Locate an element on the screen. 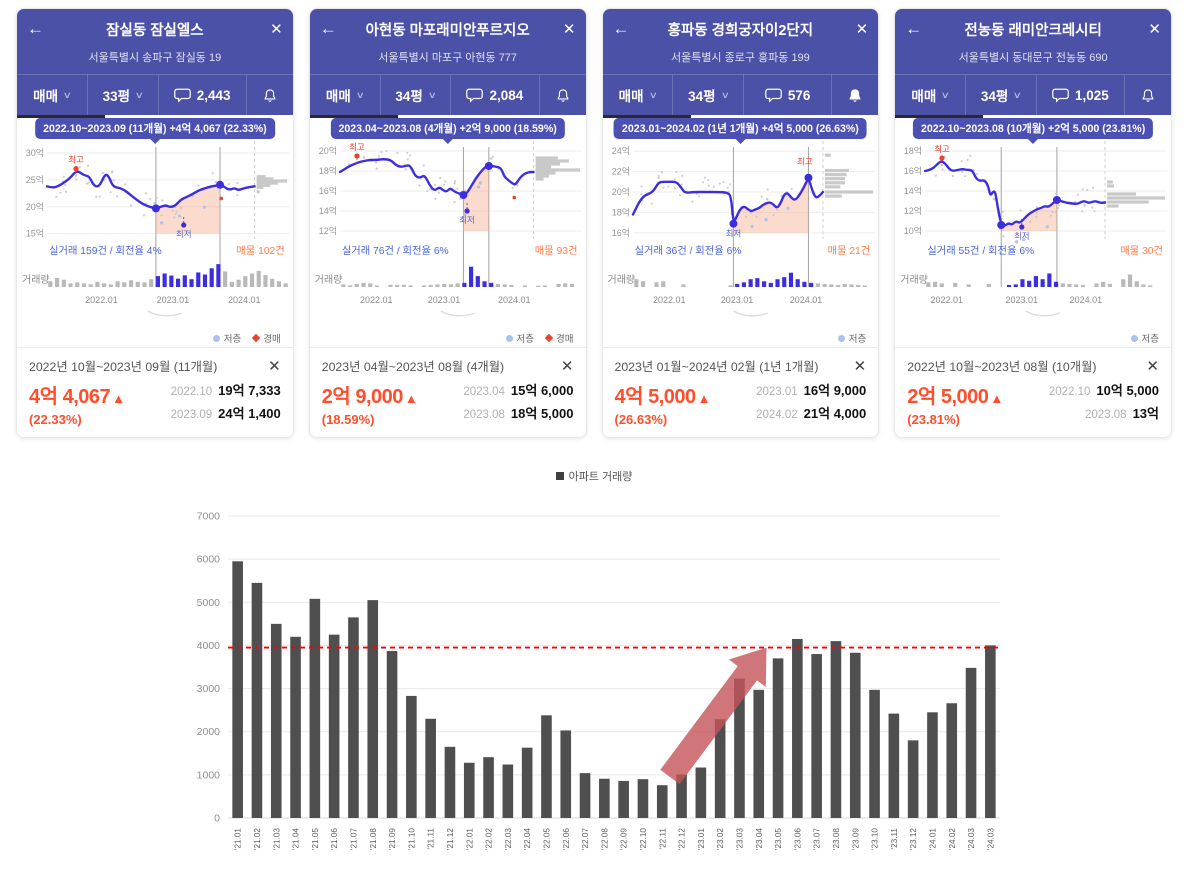 This screenshot has height=893, width=1188. price-date: 2024.02 is located at coordinates (777, 415).